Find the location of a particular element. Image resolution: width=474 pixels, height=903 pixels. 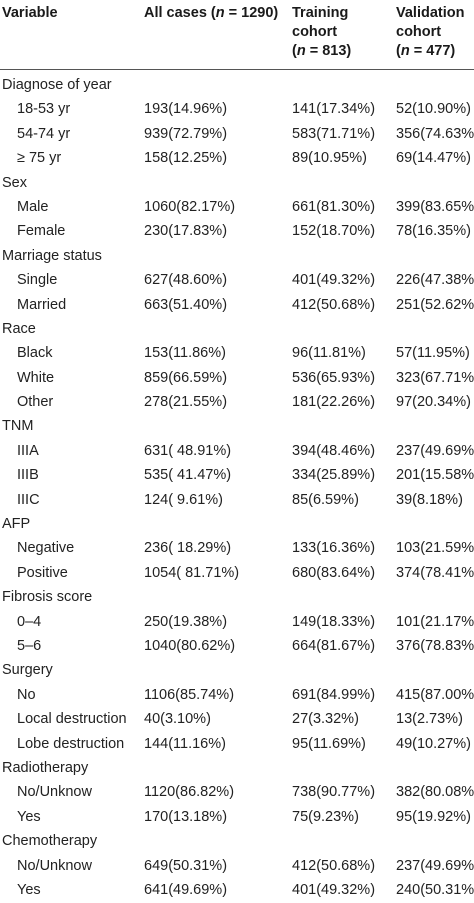

training-cell: 89(10.95%) is located at coordinates (329, 158).